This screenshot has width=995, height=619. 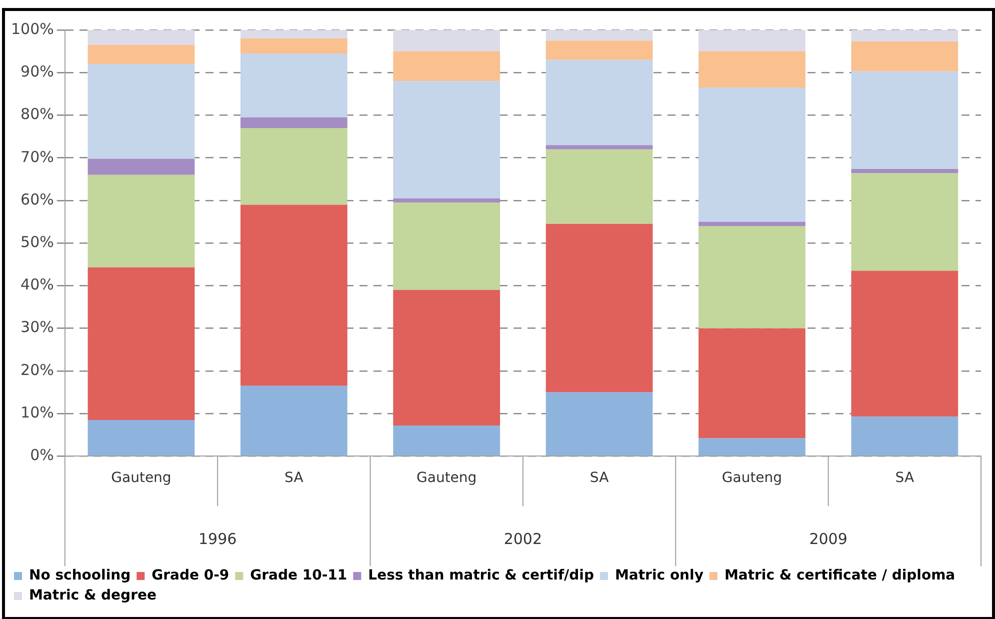 I want to click on legend-label: Grade 0-9, so click(x=191, y=576).